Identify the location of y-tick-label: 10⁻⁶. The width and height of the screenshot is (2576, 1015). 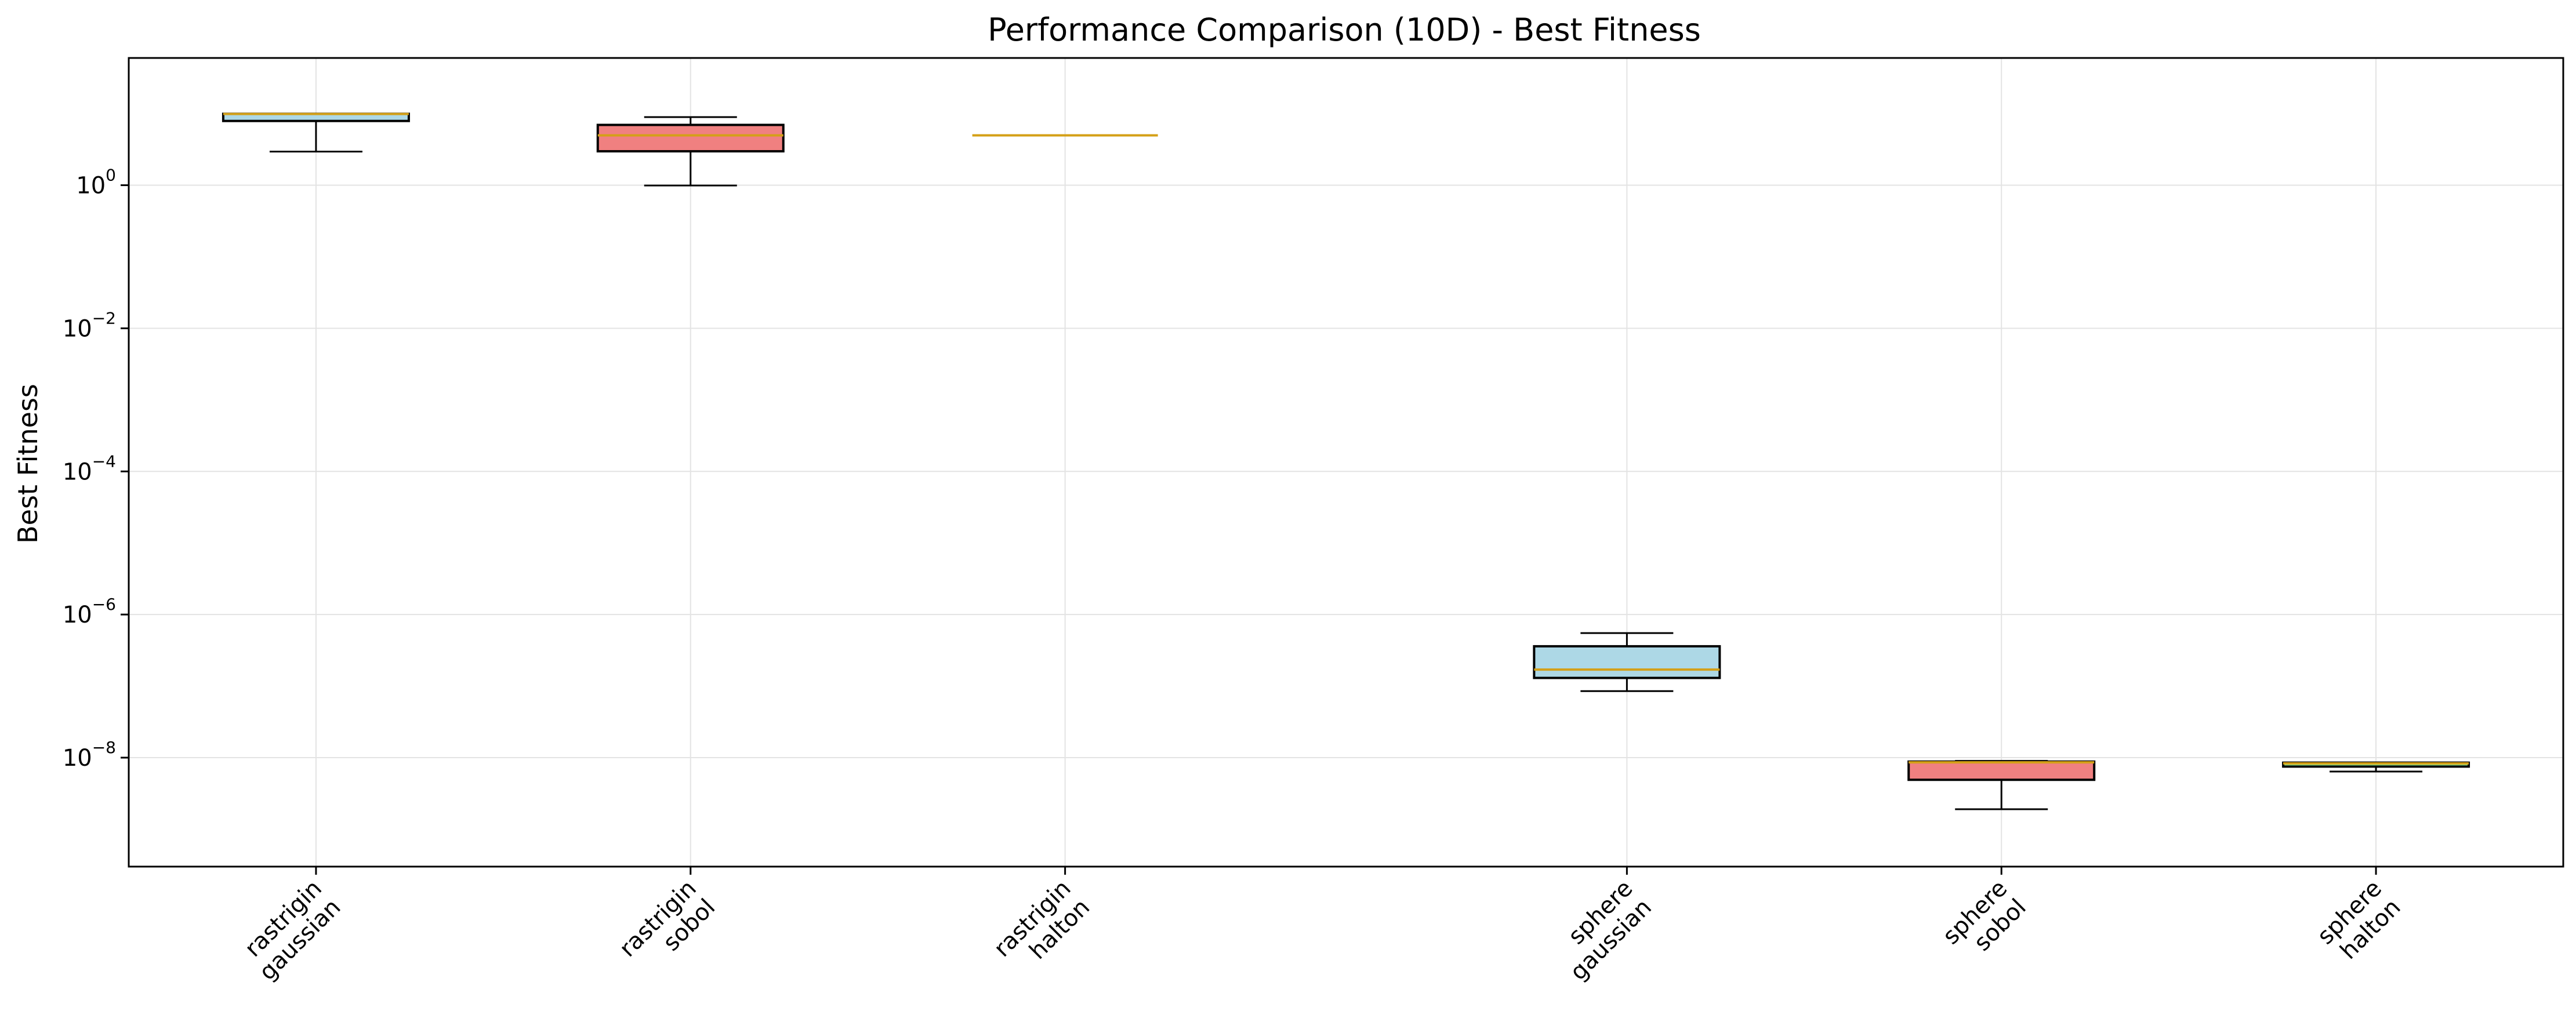
(89, 611).